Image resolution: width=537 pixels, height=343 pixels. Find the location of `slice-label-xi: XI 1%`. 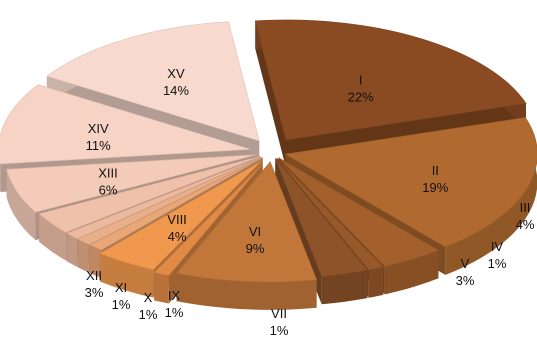

slice-label-xi: XI 1% is located at coordinates (121, 296).